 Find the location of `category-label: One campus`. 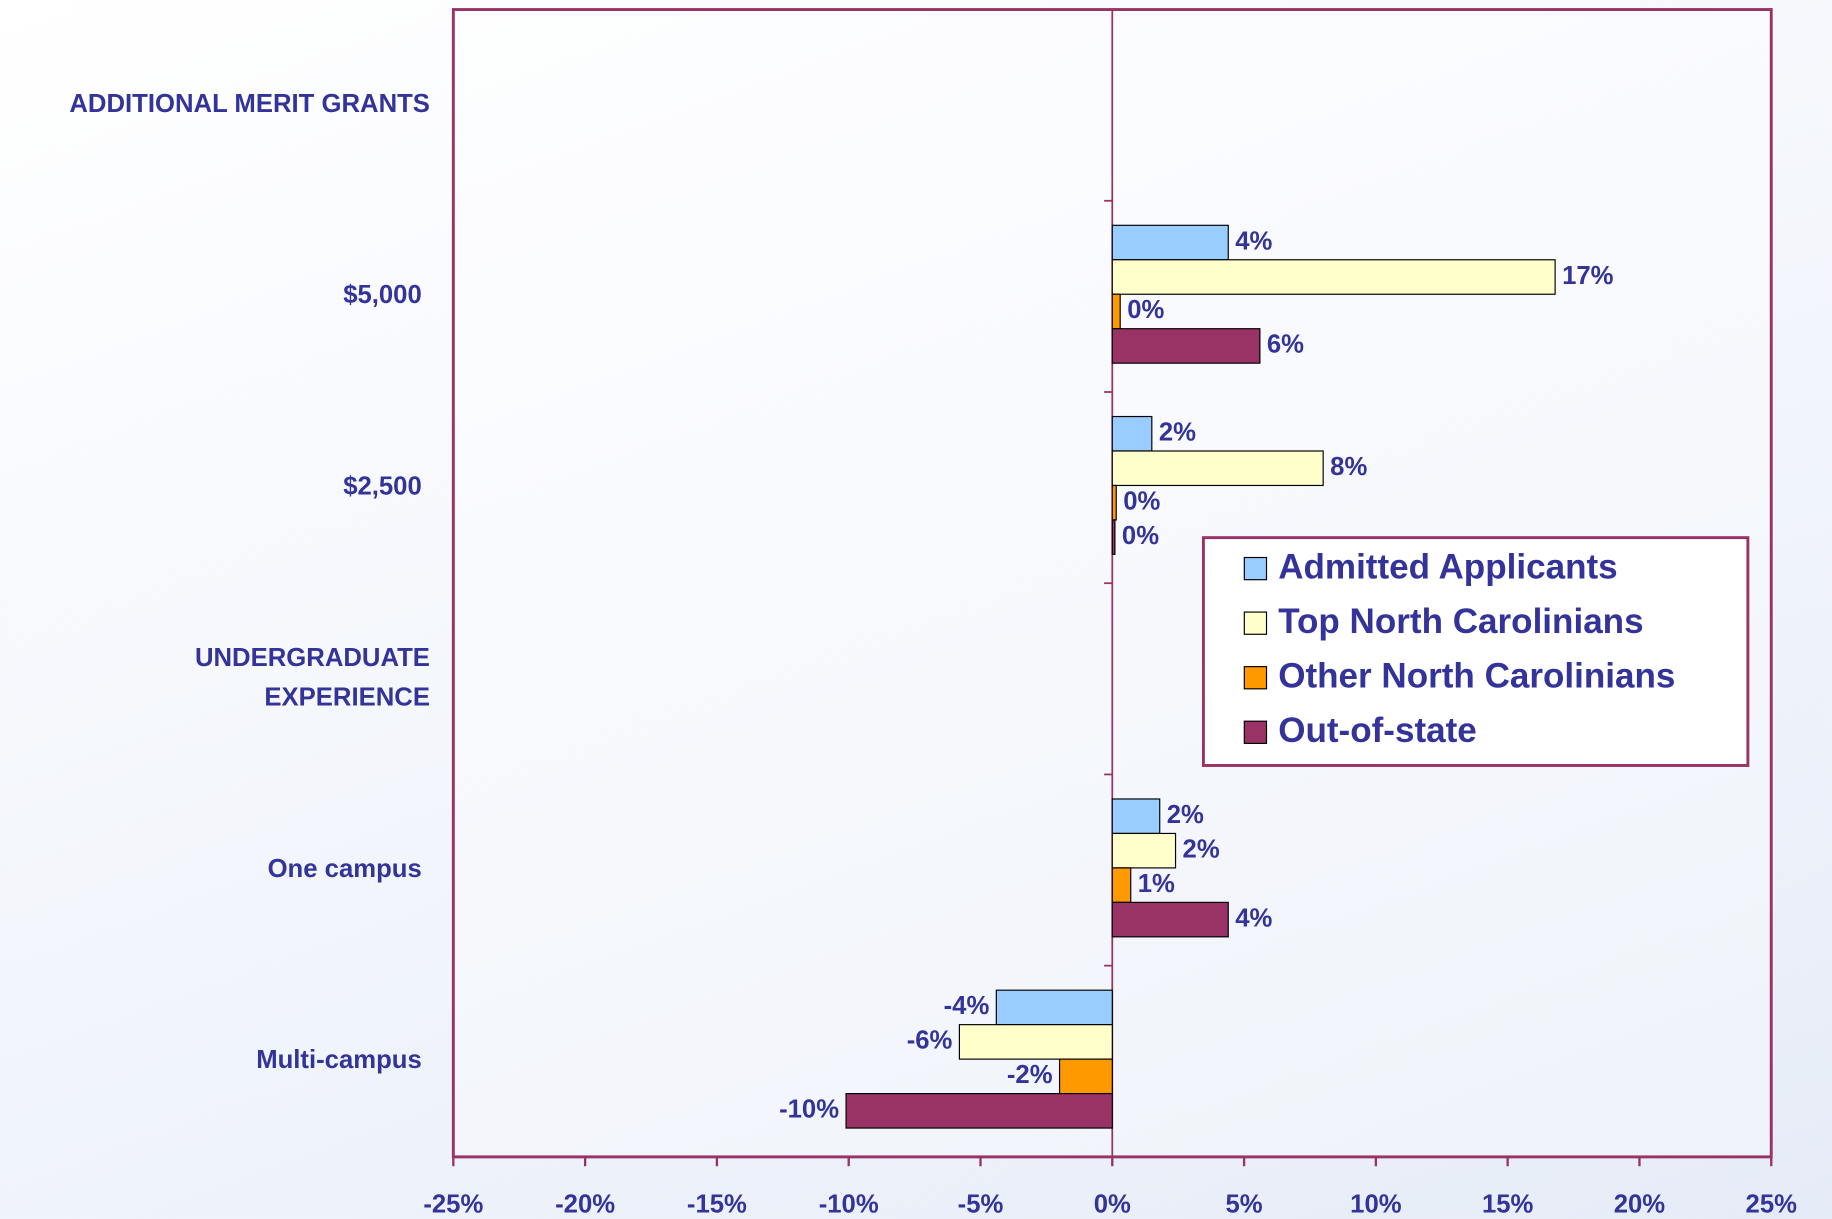

category-label: One campus is located at coordinates (345, 869).